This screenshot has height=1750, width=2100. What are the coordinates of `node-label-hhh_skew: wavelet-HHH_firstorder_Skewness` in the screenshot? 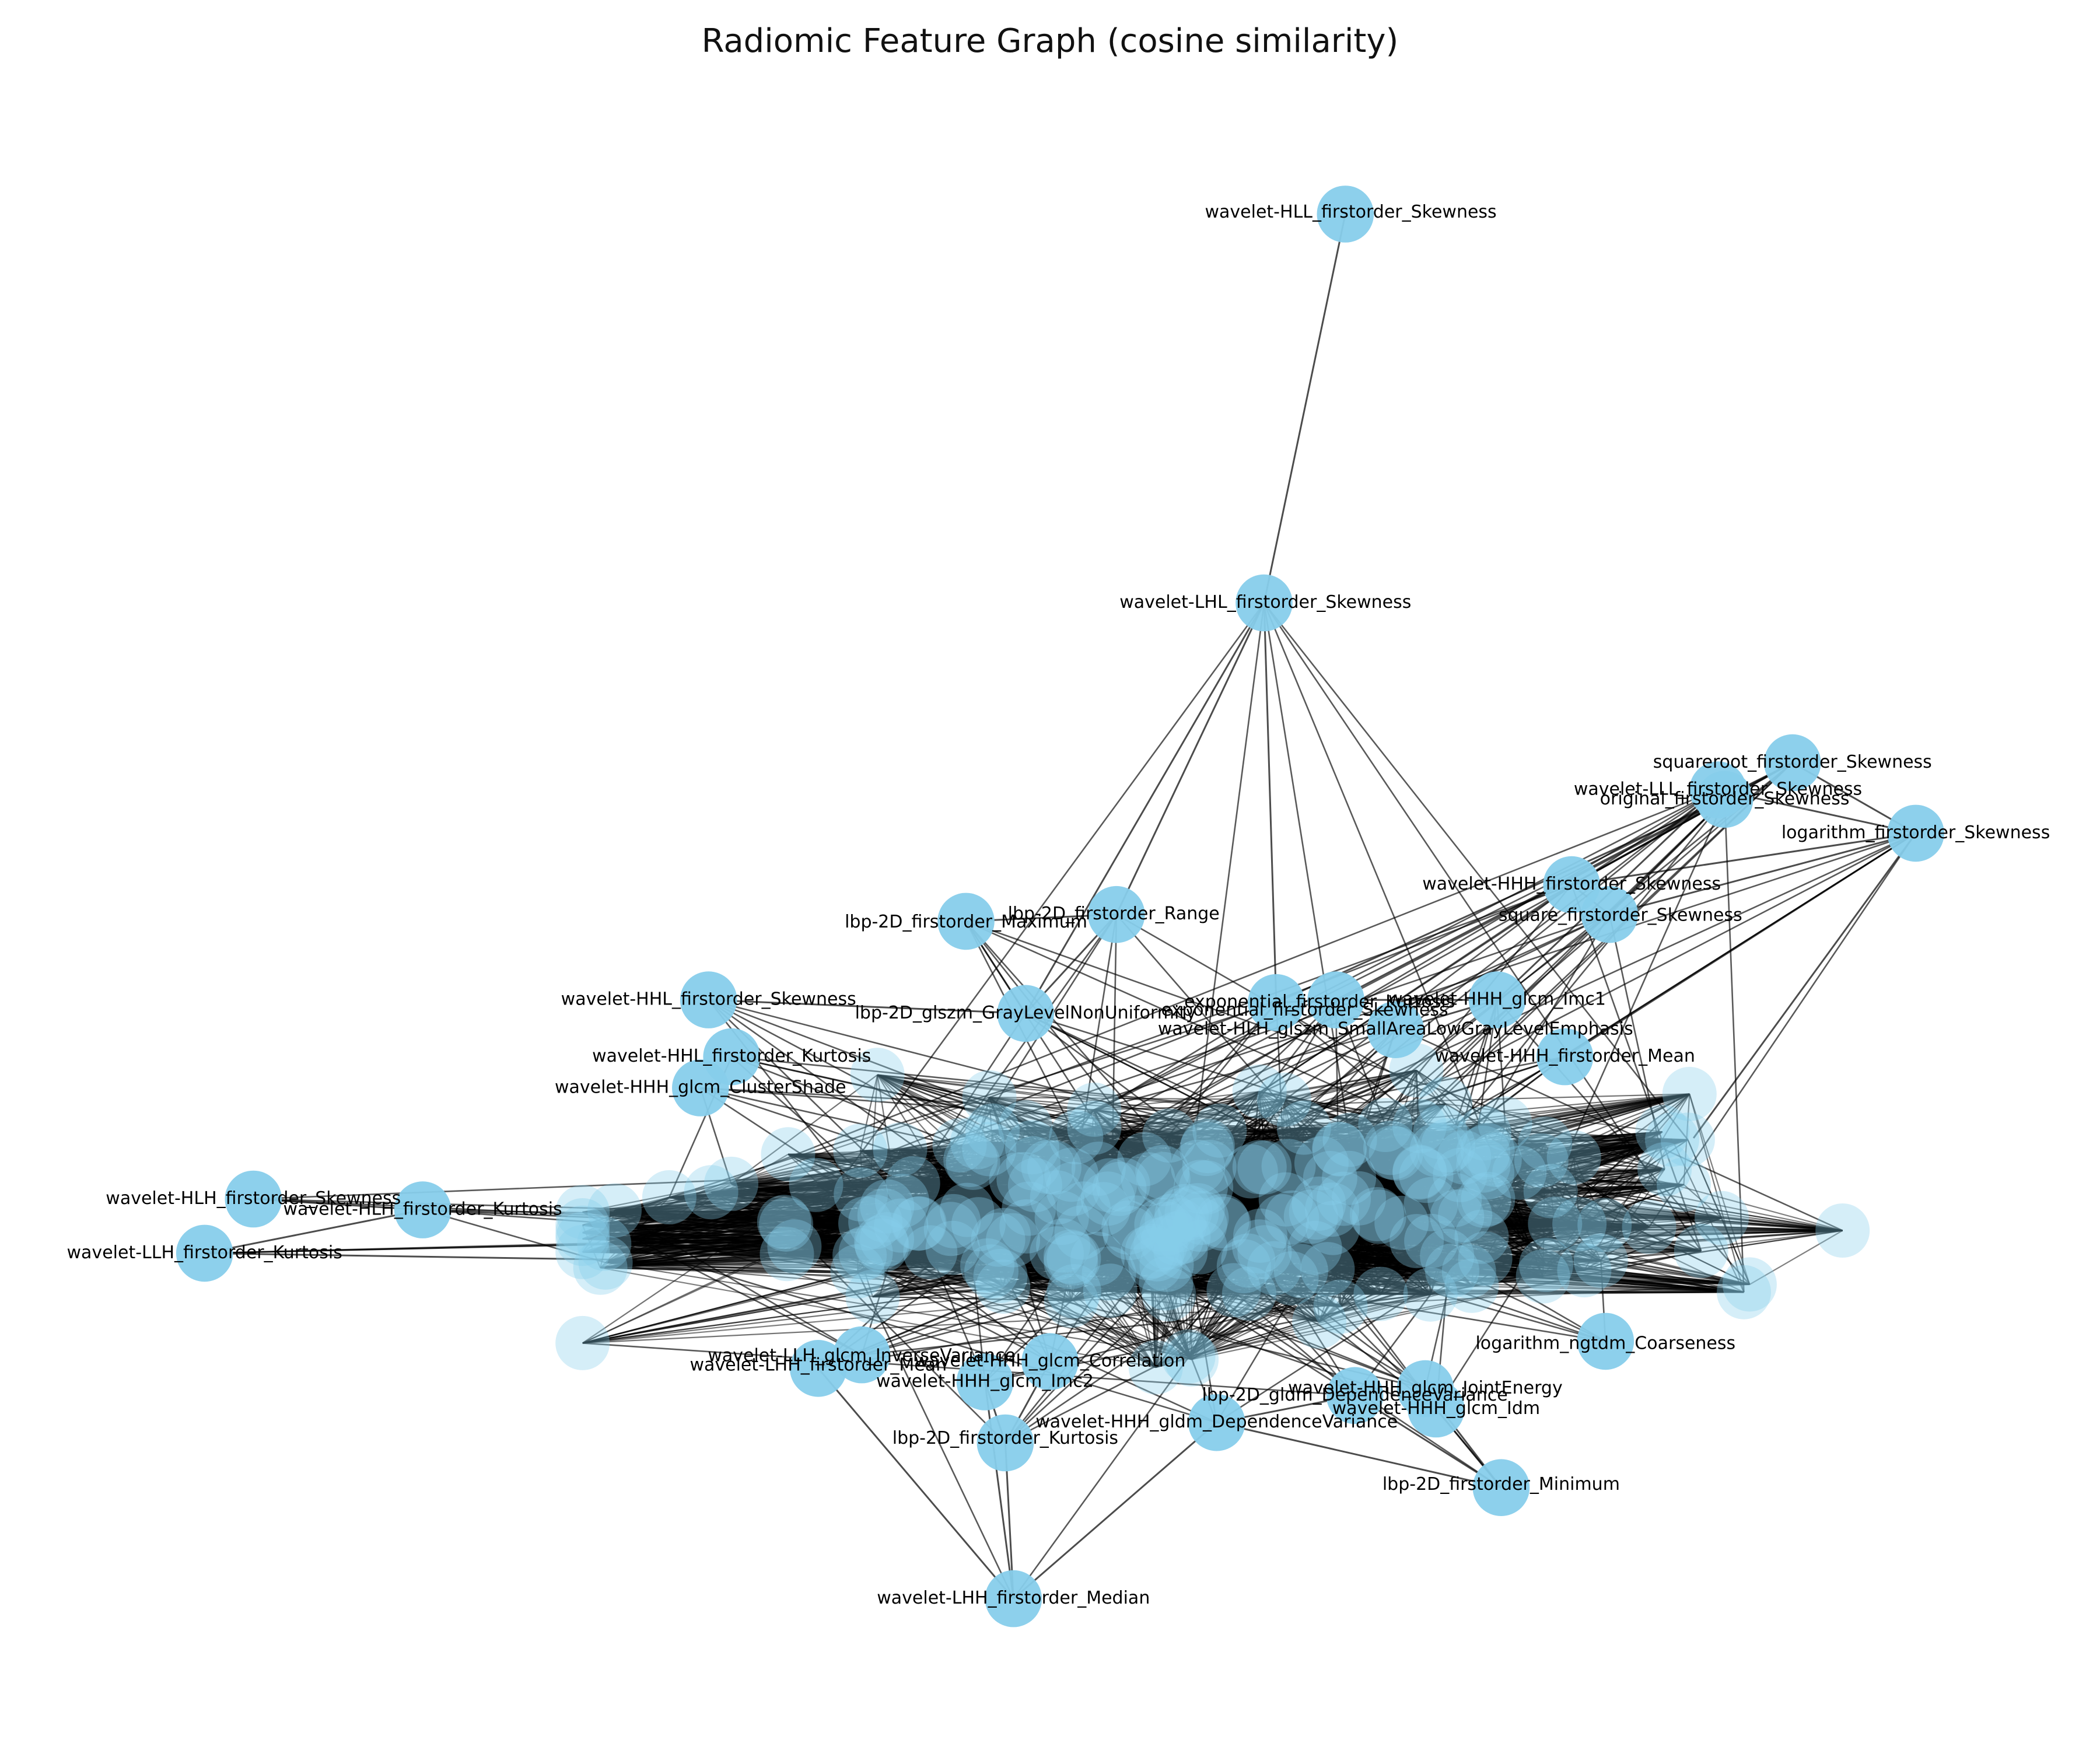 It's located at (1571, 884).